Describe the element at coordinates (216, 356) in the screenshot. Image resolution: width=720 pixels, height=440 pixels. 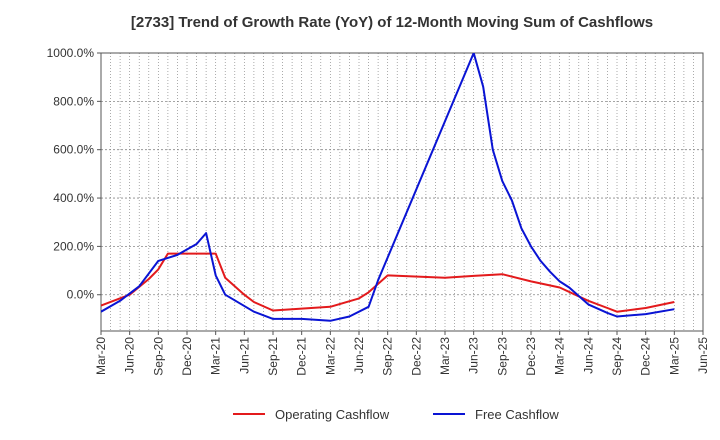
I see `x-tick-label: Mar-21` at that location.